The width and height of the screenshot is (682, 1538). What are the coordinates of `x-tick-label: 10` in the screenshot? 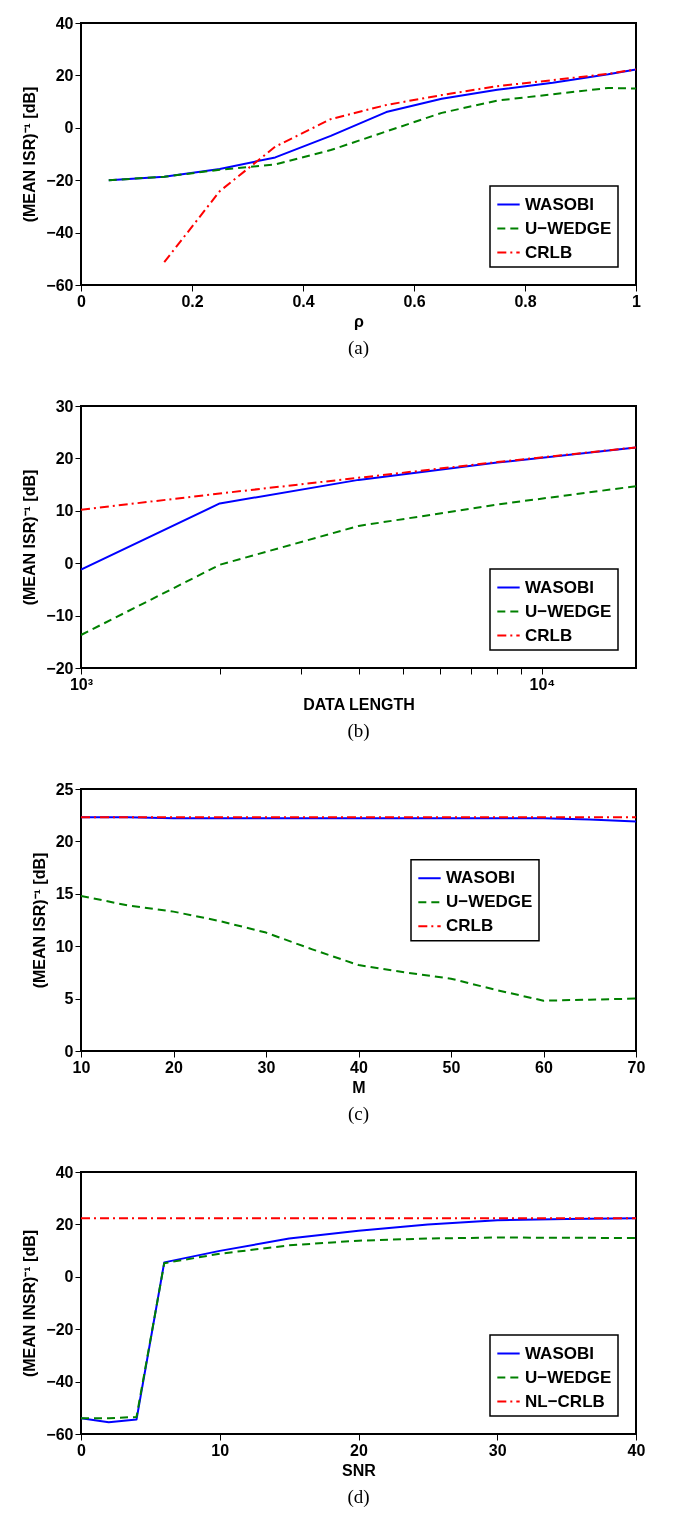 It's located at (220, 1450).